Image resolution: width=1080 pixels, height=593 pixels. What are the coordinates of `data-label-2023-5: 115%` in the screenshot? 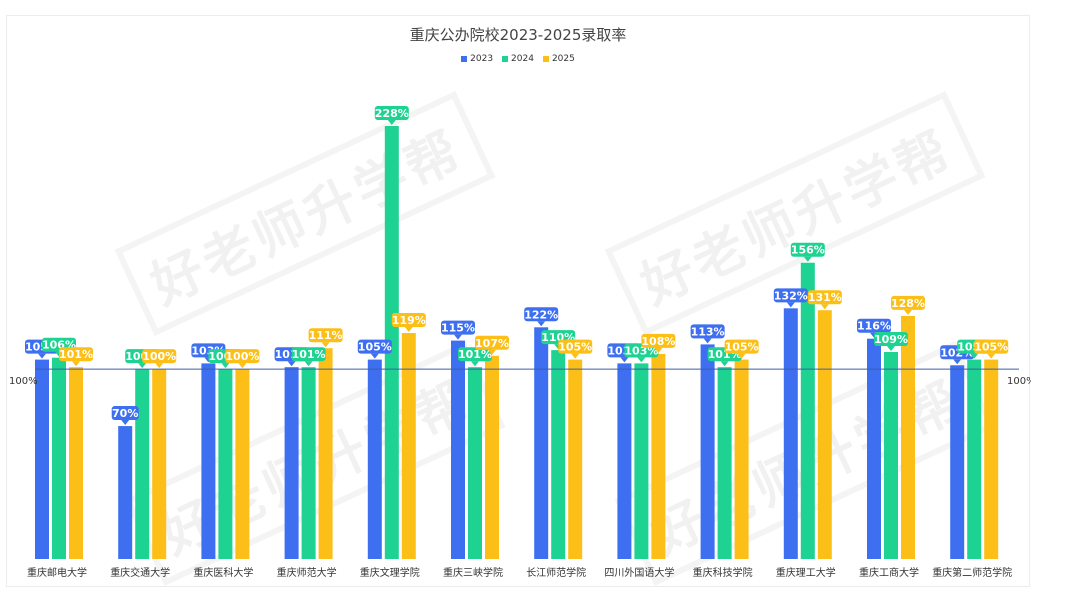 It's located at (458, 328).